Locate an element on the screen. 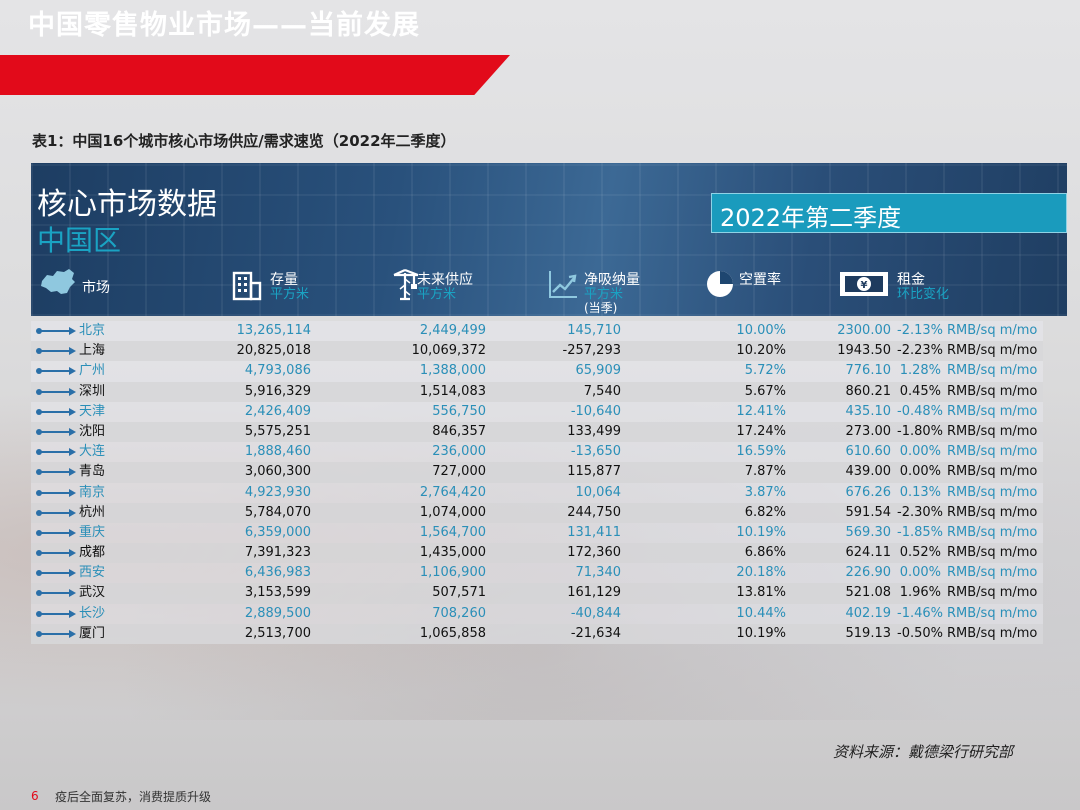  stock-value: 5,784,070 is located at coordinates (277, 512).